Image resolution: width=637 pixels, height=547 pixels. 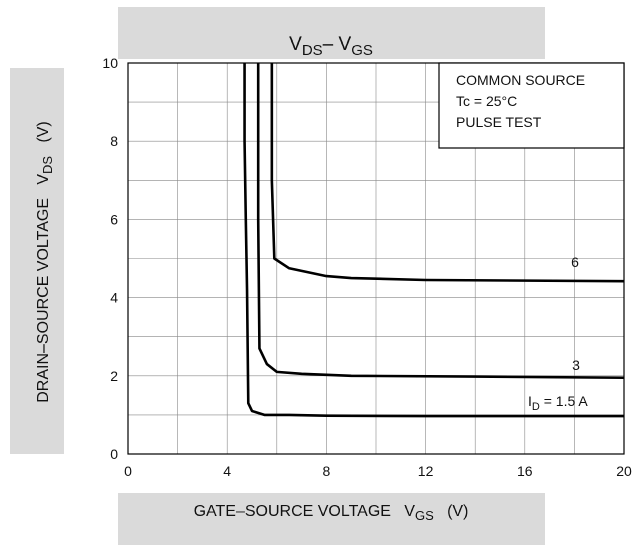 What do you see at coordinates (486, 101) in the screenshot?
I see `legend-line: Tc = 25°C` at bounding box center [486, 101].